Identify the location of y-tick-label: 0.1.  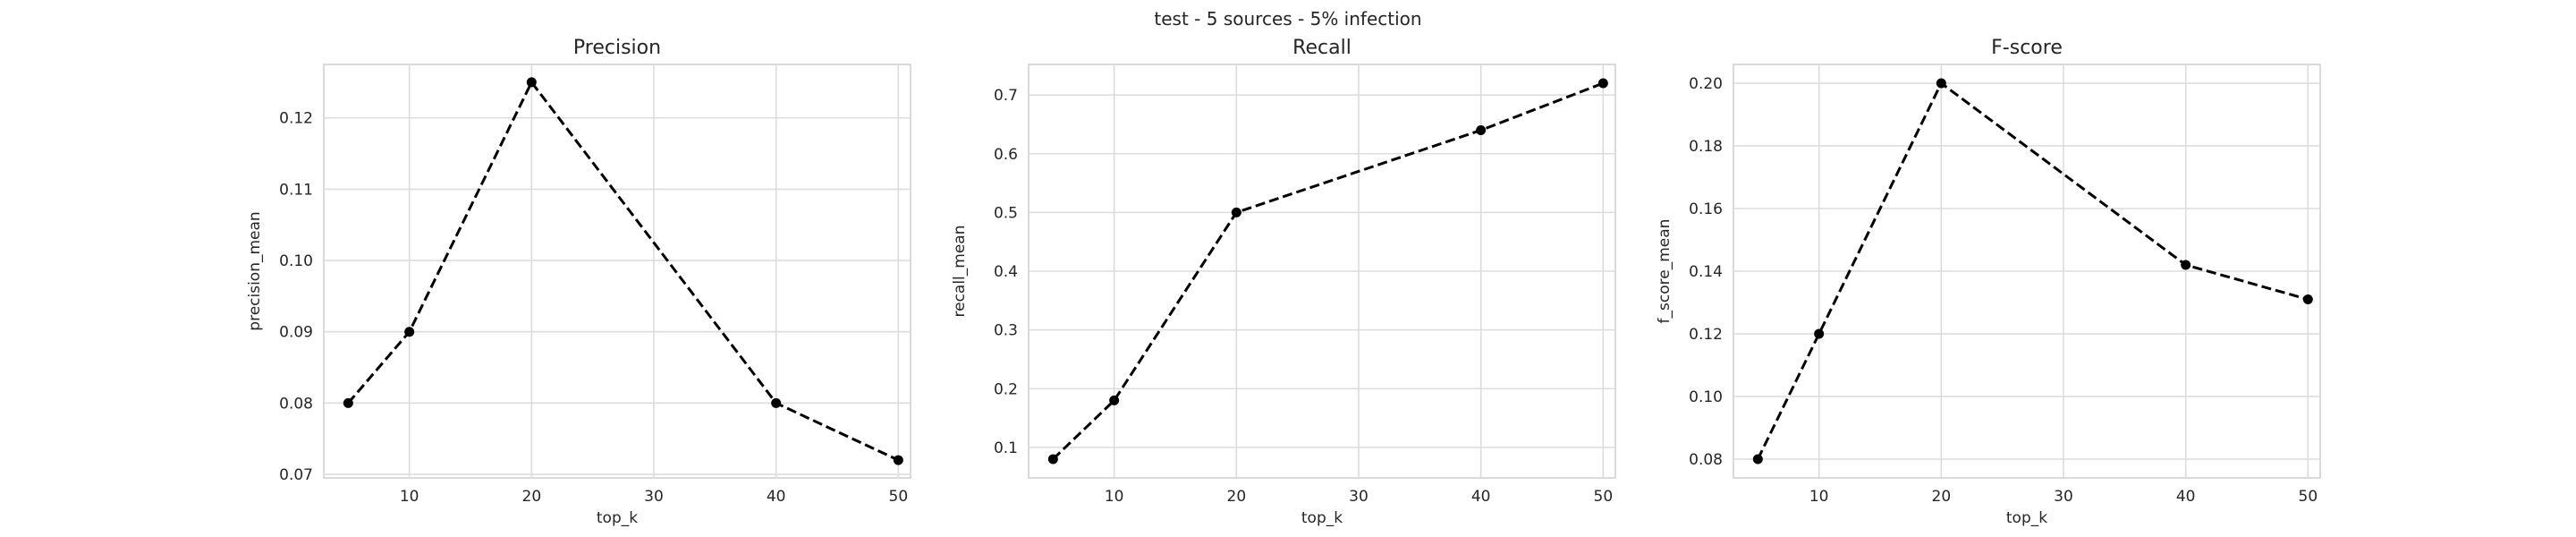
(1006, 448).